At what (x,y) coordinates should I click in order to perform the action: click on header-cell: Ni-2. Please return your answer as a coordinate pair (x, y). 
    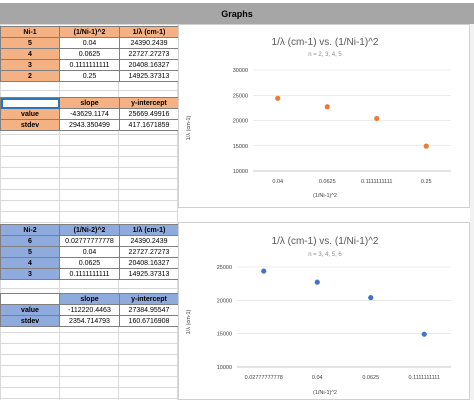
    Looking at the image, I should click on (30, 230).